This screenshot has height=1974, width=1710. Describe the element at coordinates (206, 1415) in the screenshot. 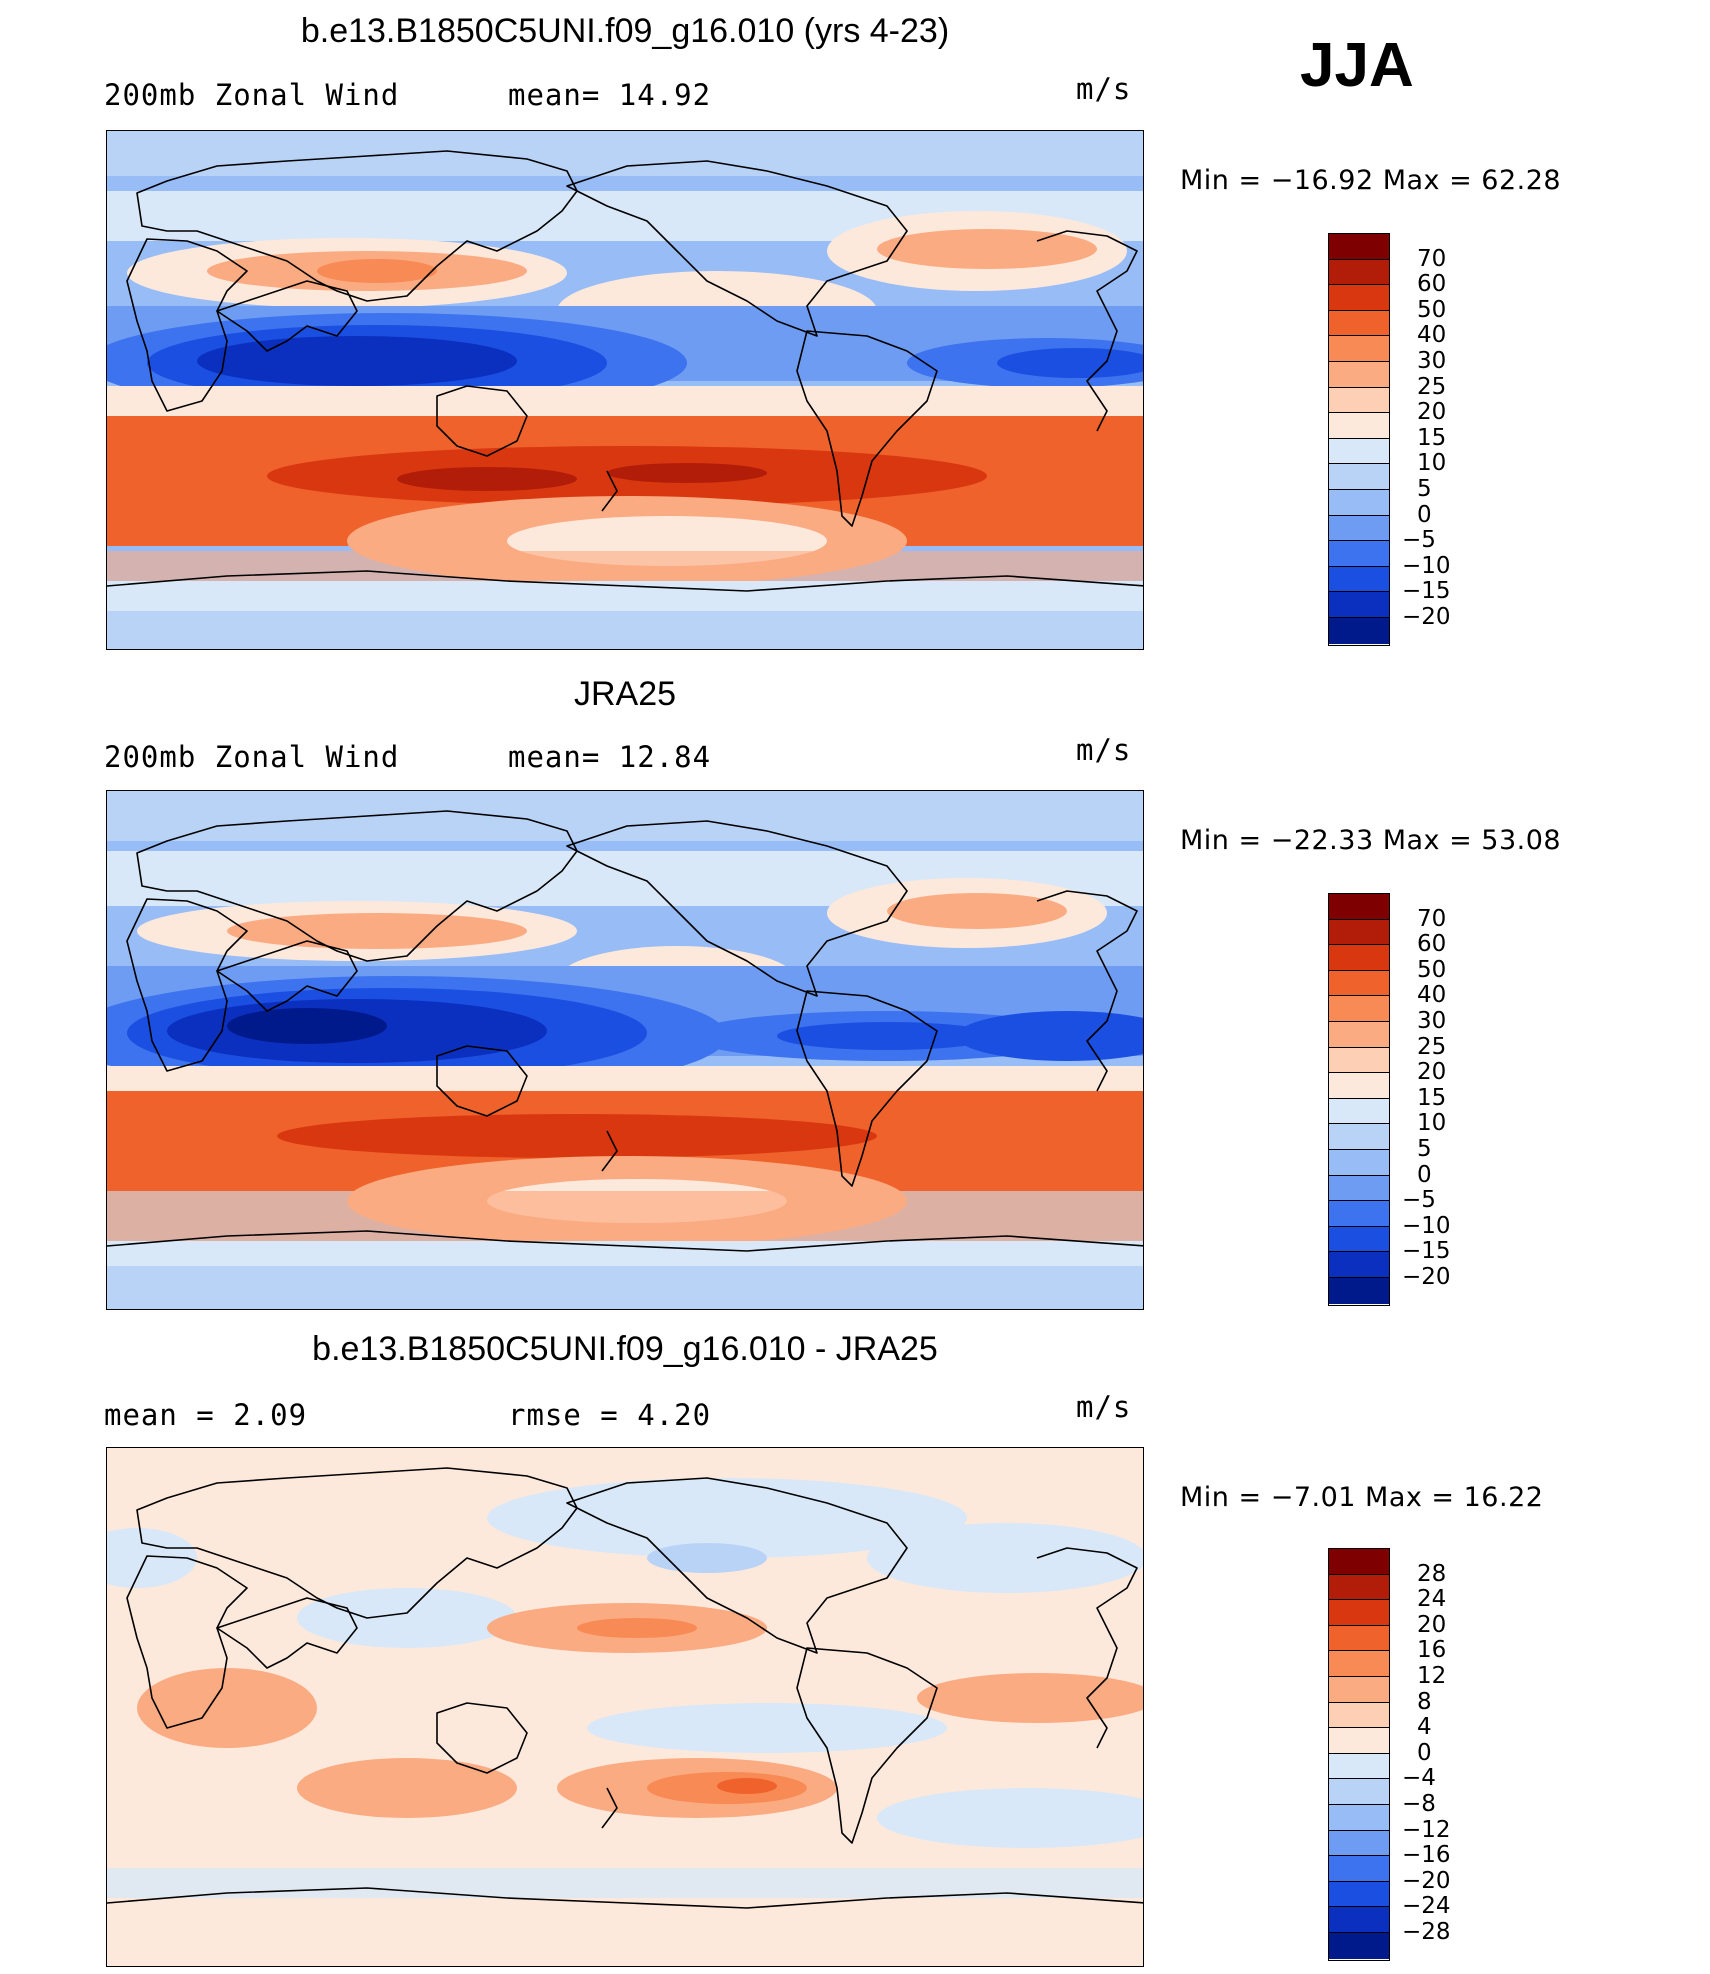

I see `panel-3-mean-label: mean = 2.09` at that location.